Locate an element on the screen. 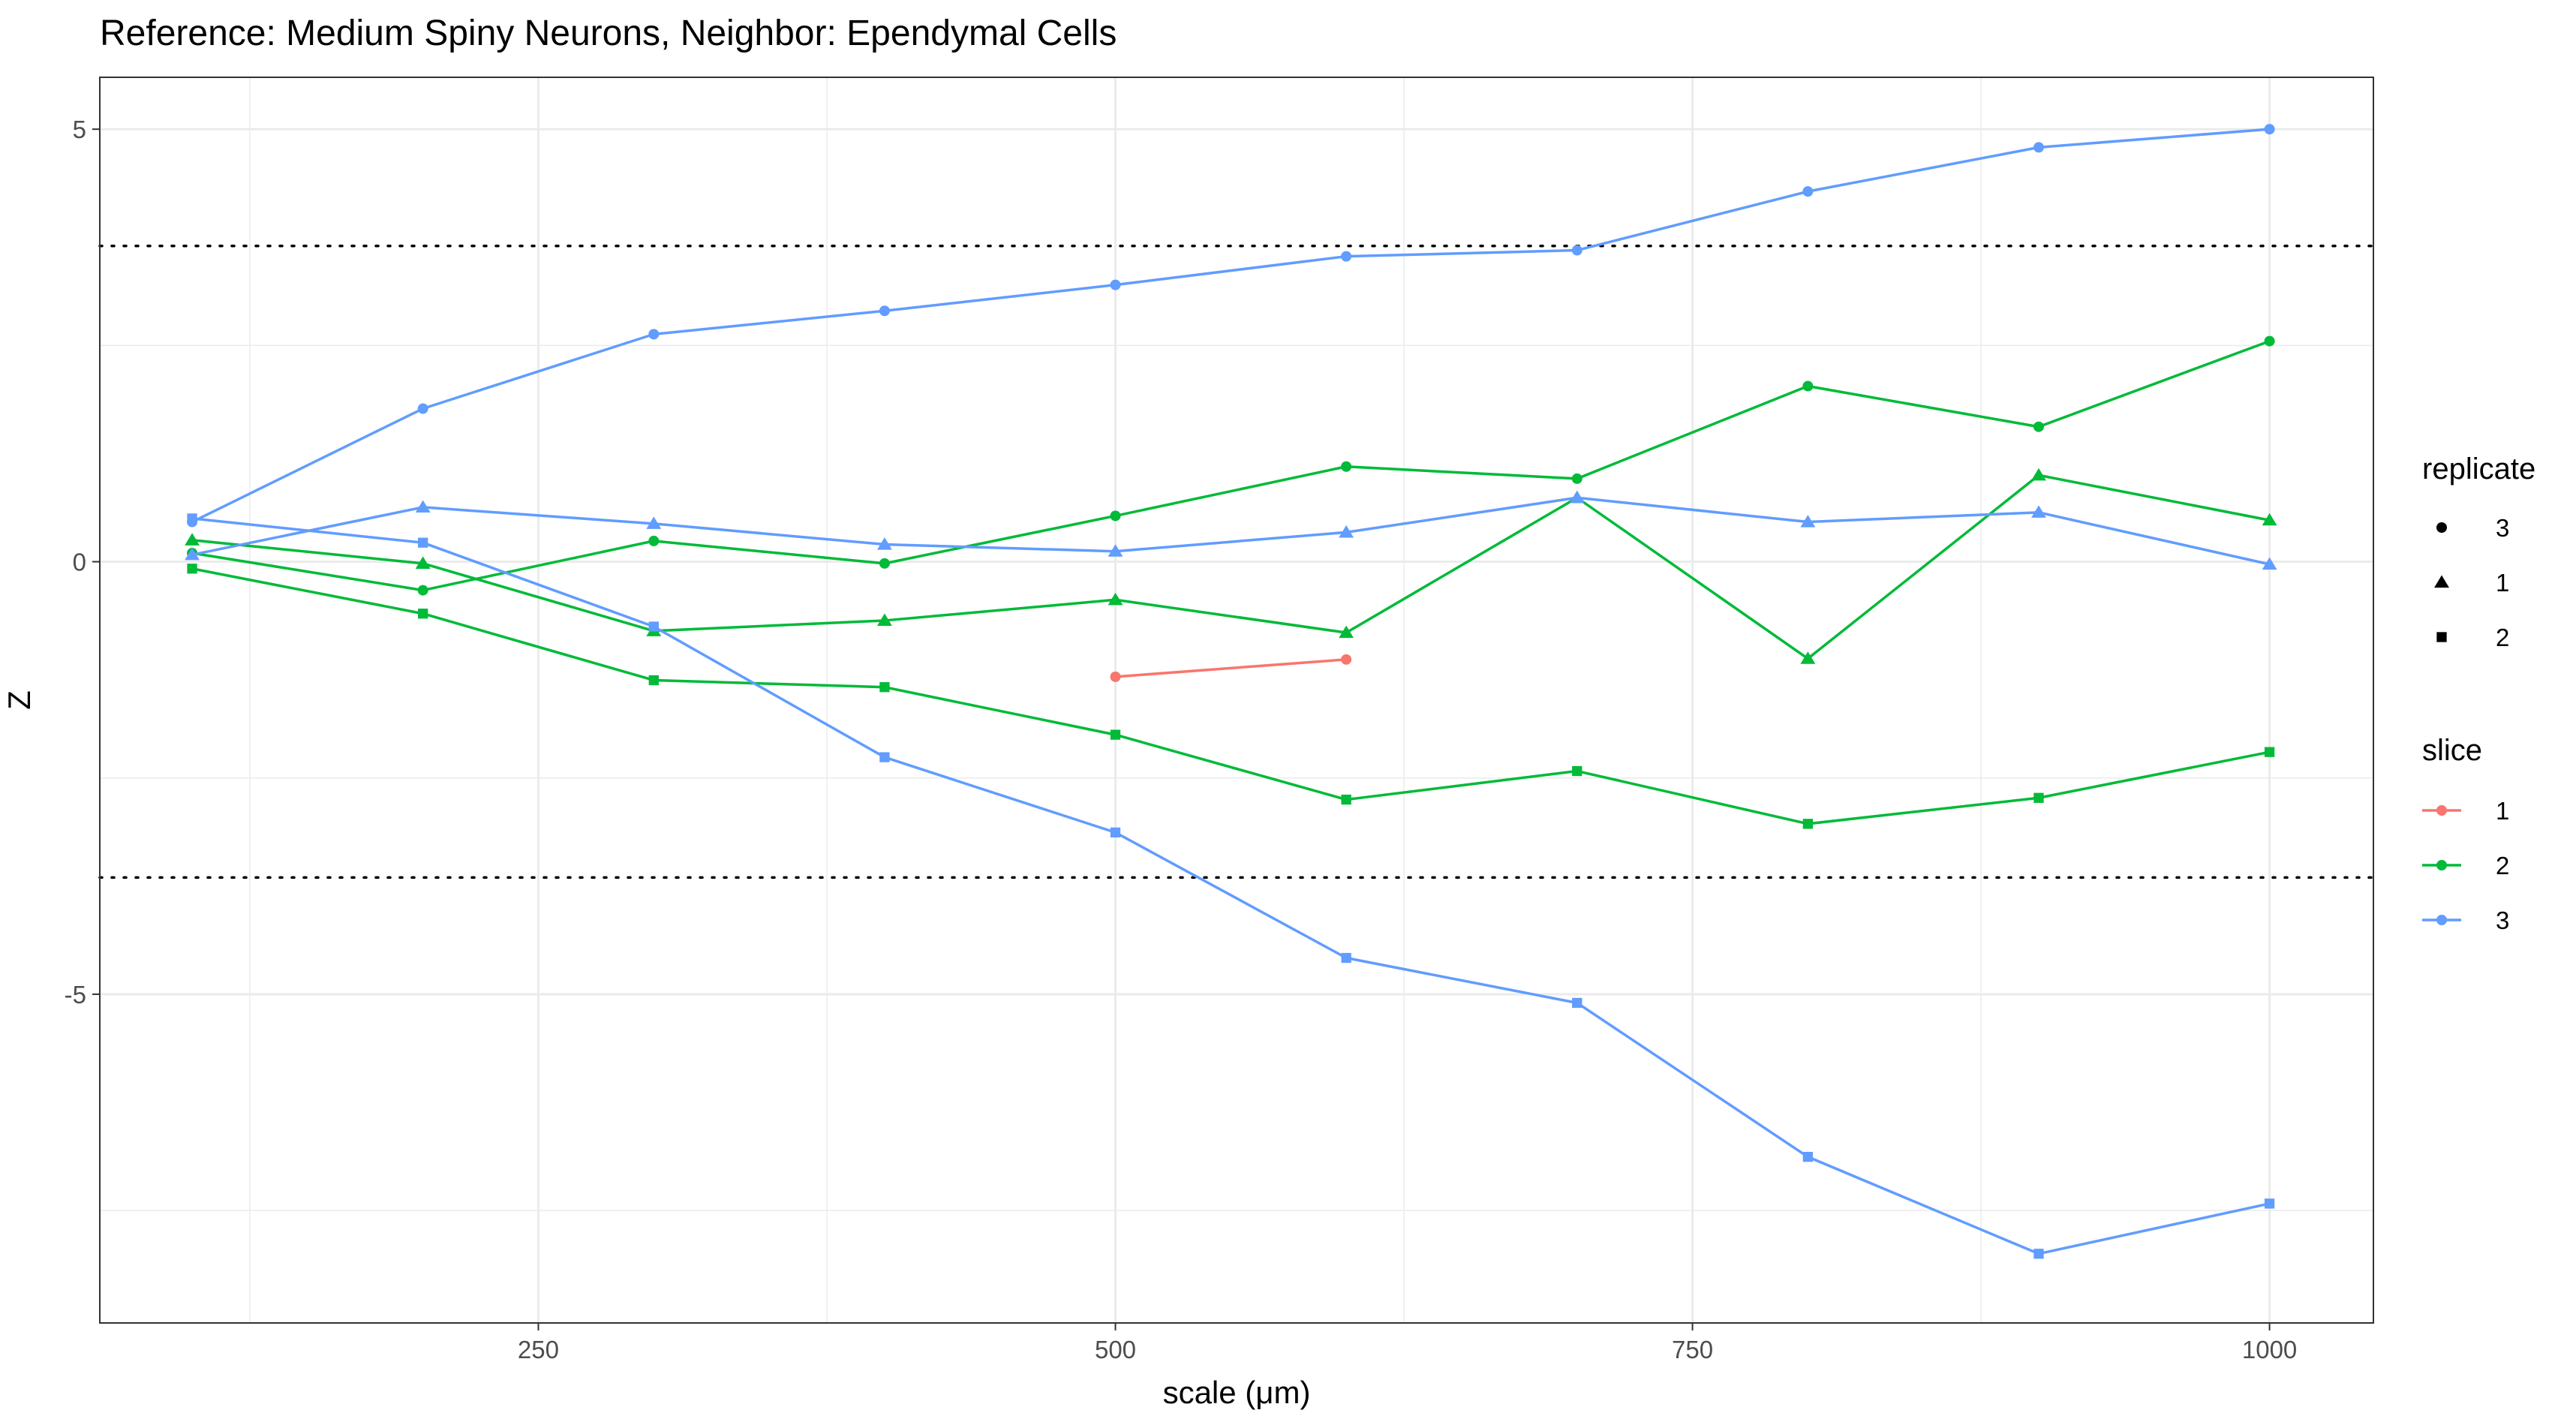 The height and width of the screenshot is (1416, 2576). legend-label-slice: 3 is located at coordinates (2502, 920).